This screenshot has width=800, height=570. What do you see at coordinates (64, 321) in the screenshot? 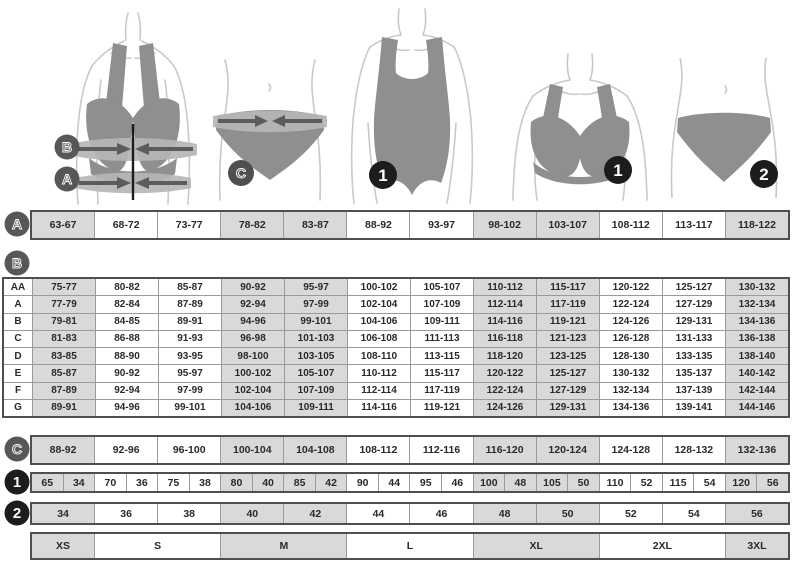
I see `bust-range-cell: 79-81` at bounding box center [64, 321].